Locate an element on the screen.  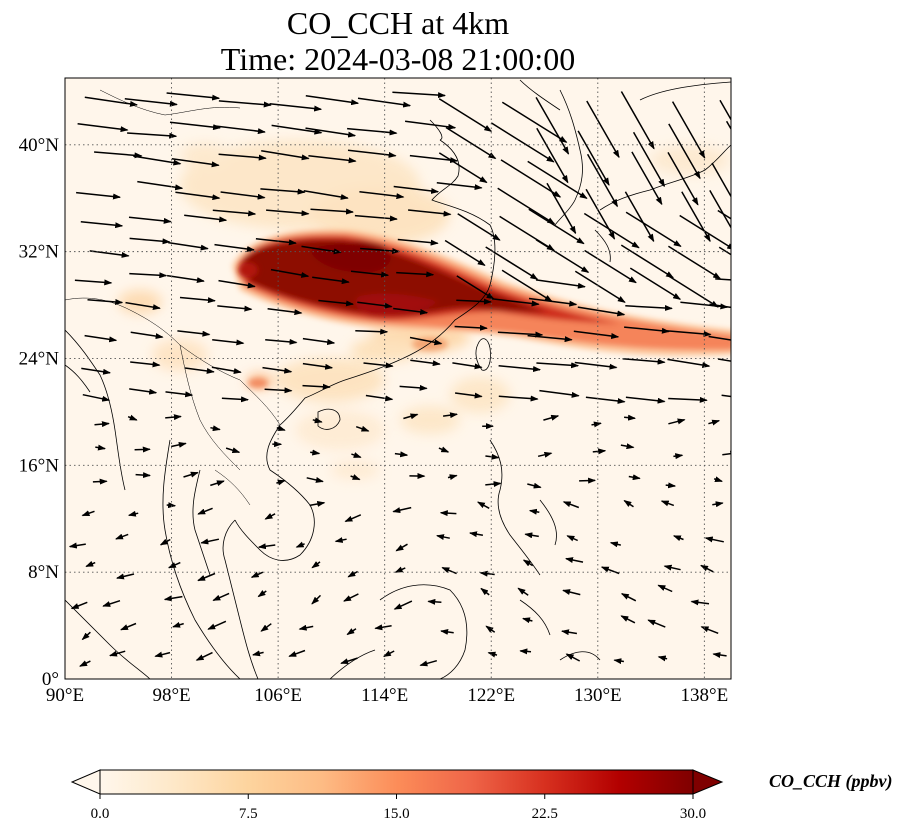
colorbar-tick-label: 22.5 is located at coordinates (545, 814).